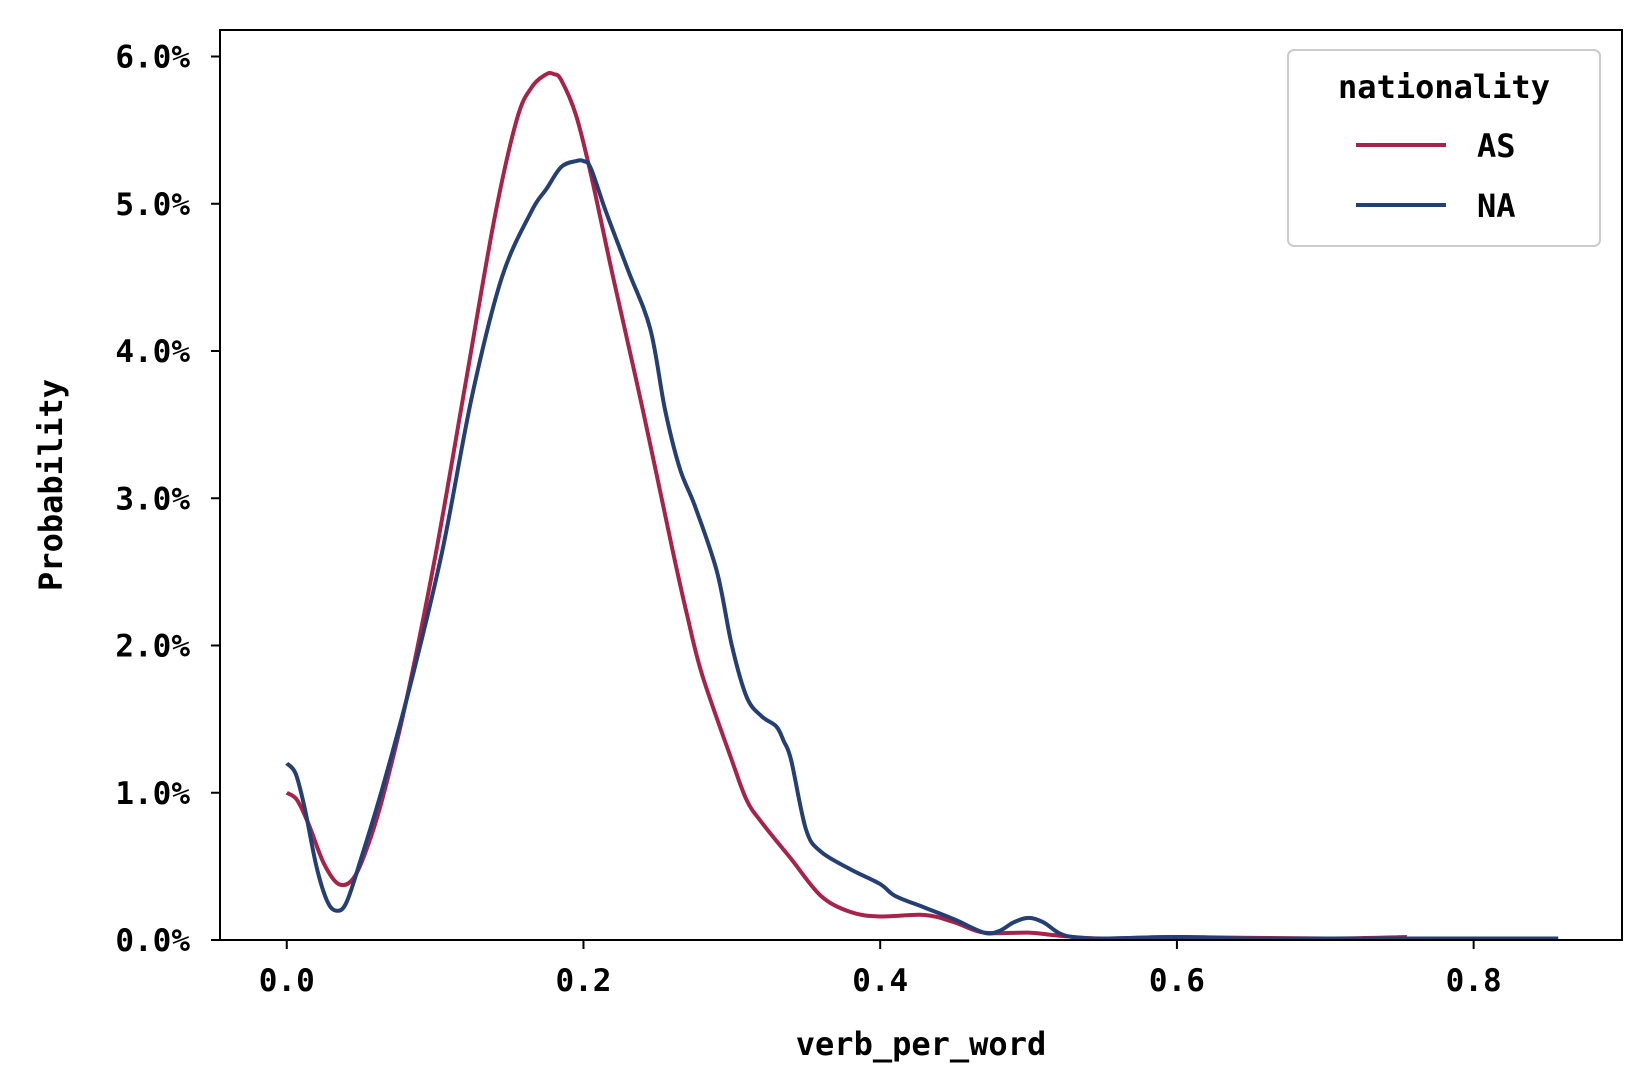  Describe the element at coordinates (921, 1044) in the screenshot. I see `x-axis-title: verb_per_word` at that location.